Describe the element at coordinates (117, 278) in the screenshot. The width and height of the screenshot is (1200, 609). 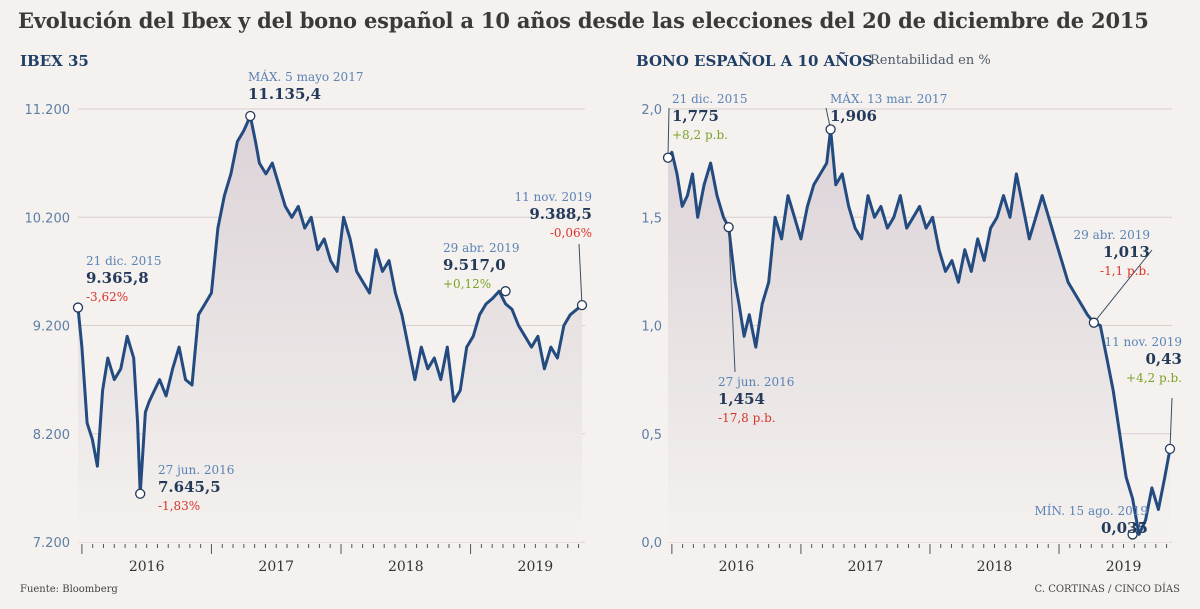
I see `annotation-value: 9.365,8` at that location.